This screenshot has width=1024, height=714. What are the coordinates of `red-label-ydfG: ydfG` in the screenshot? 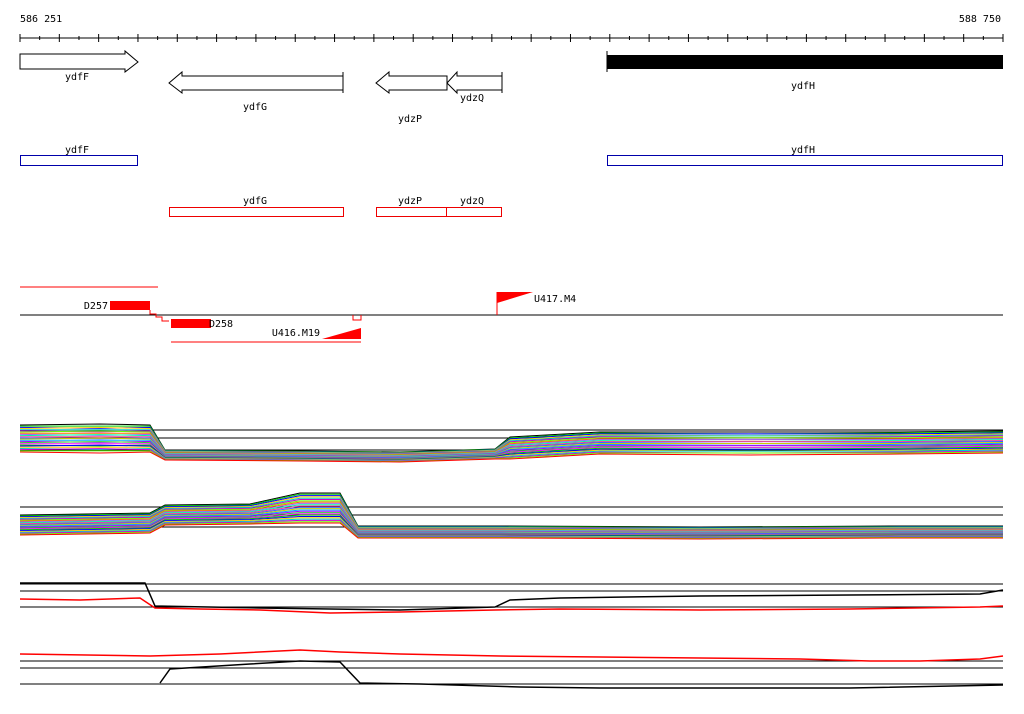 It's located at (255, 201).